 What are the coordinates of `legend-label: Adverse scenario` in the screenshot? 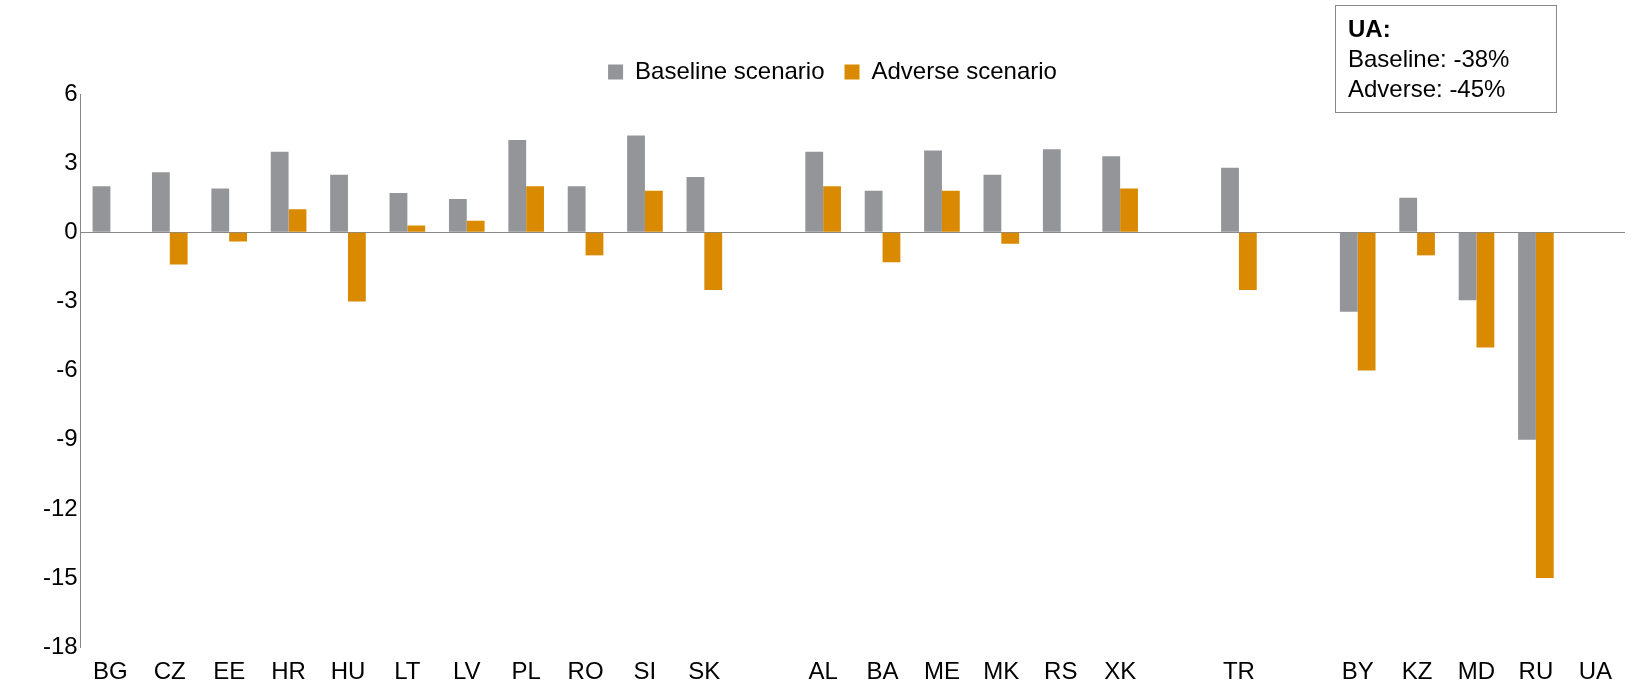 It's located at (964, 70).